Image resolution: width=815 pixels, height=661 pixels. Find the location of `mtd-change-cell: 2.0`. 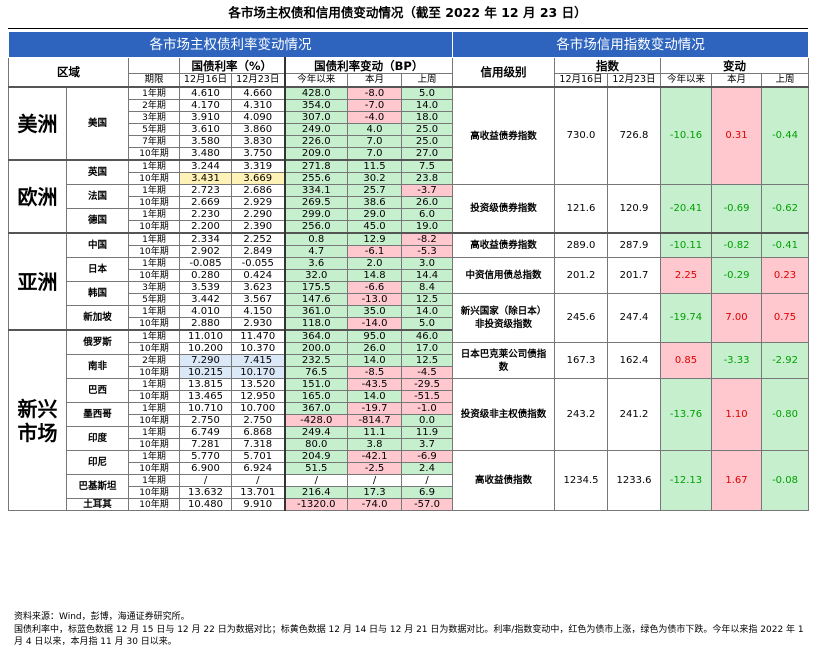

mtd-change-cell: 2.0 is located at coordinates (374, 263).